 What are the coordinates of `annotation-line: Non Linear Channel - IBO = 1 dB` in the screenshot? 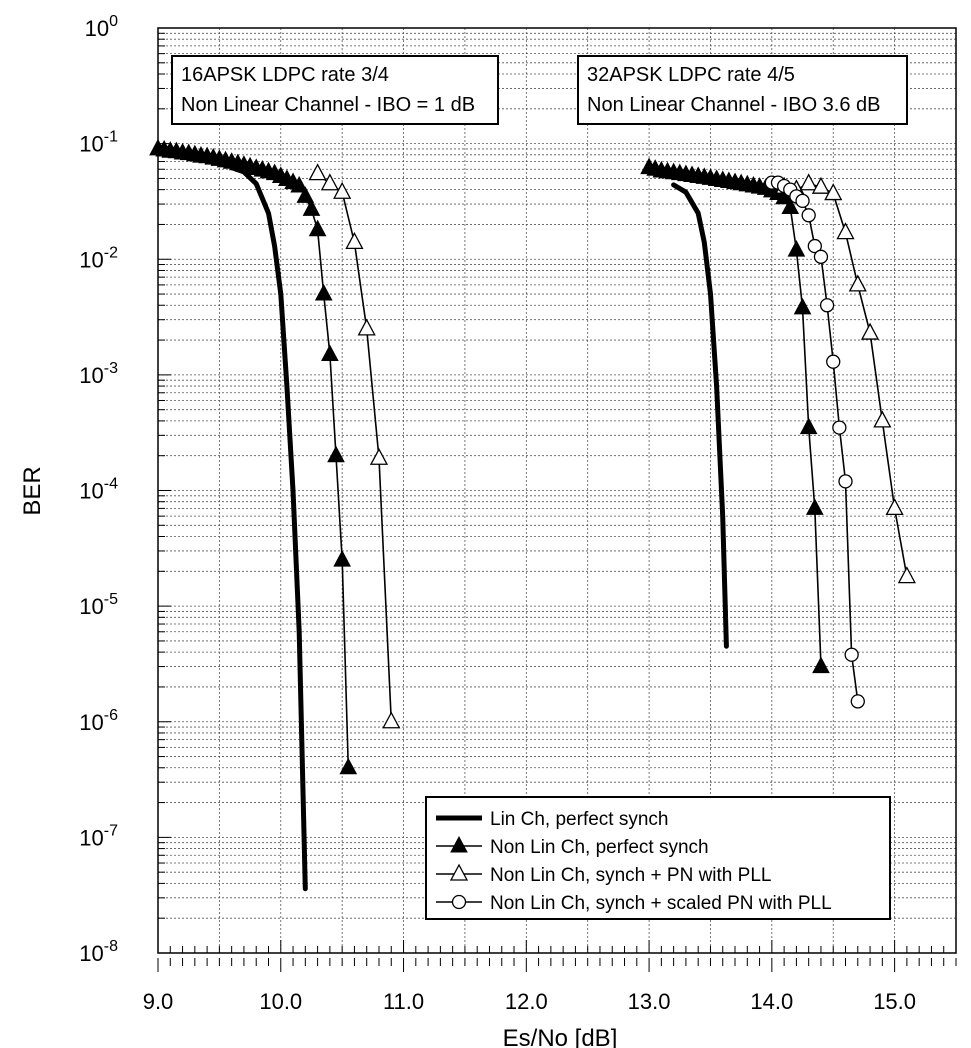 It's located at (328, 105).